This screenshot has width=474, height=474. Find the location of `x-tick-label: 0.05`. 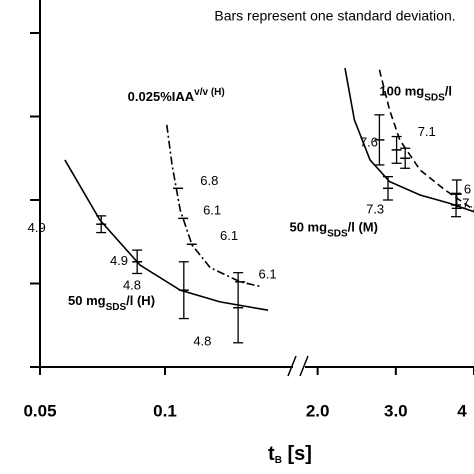

x-tick-label: 0.05 is located at coordinates (39, 410).